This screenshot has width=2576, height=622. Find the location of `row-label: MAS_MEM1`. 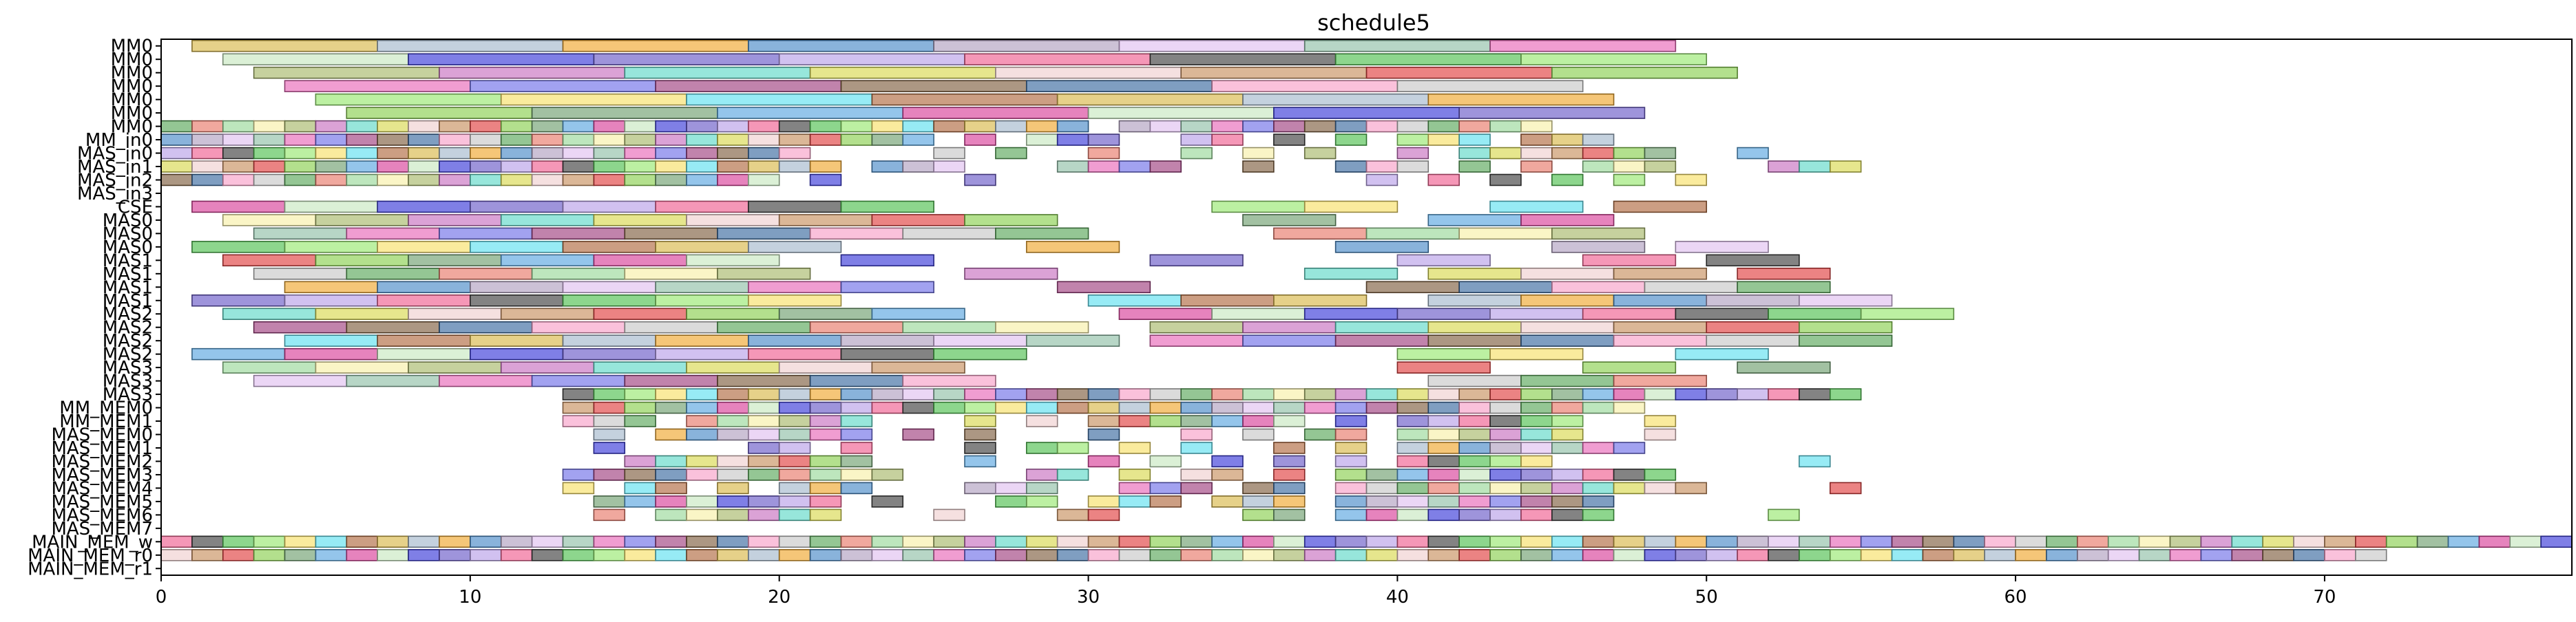

row-label: MAS_MEM1 is located at coordinates (102, 448).